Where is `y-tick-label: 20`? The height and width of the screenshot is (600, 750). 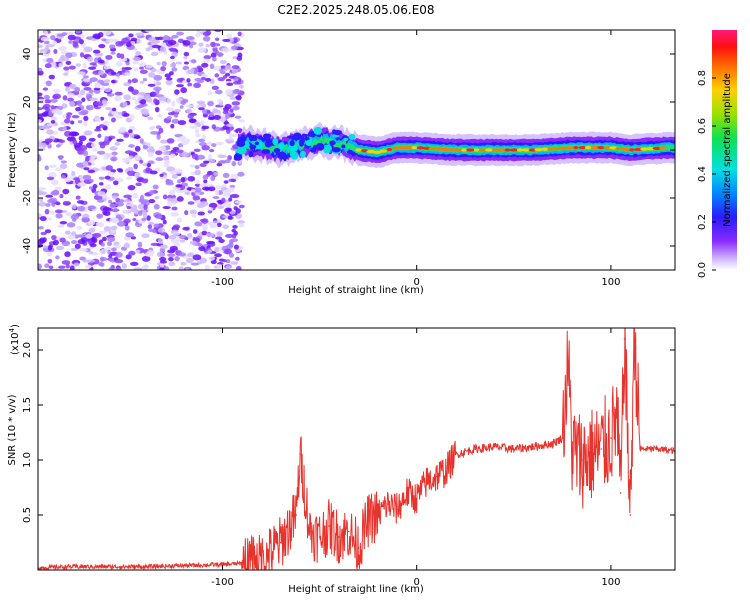 y-tick-label: 20 is located at coordinates (27, 102).